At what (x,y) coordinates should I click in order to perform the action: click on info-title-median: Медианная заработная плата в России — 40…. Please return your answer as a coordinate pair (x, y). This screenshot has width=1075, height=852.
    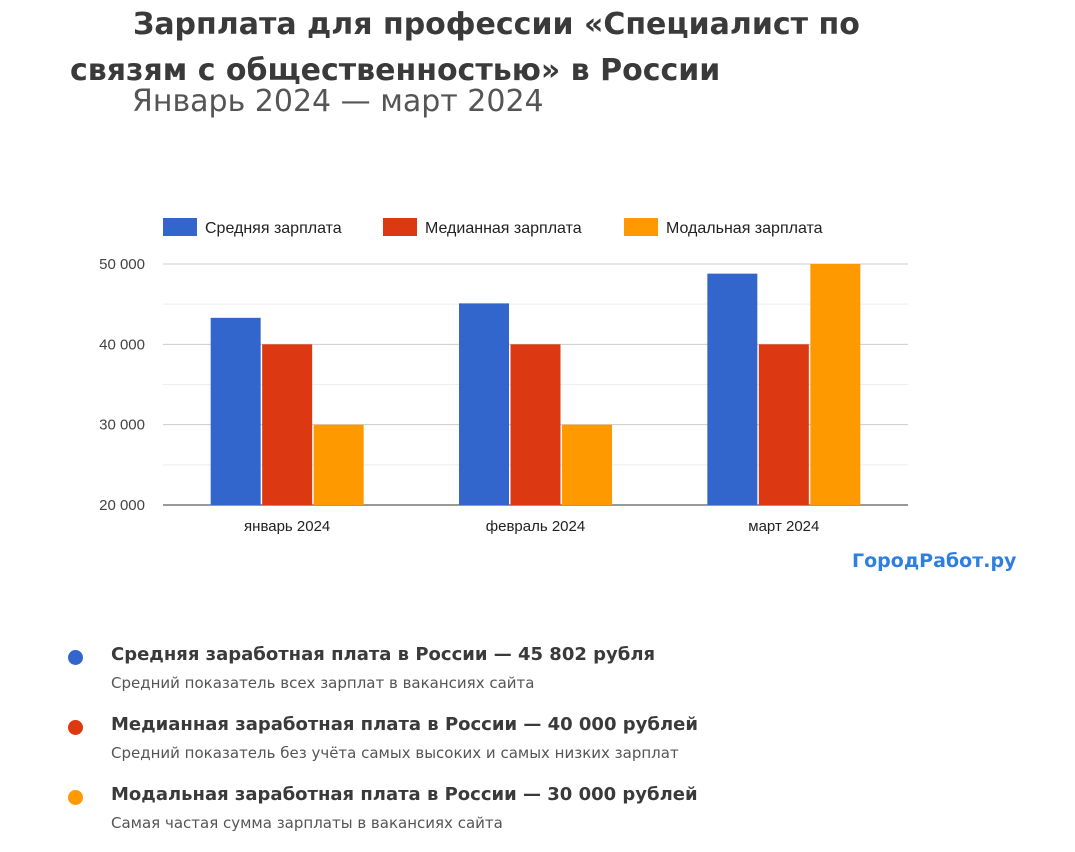
    Looking at the image, I should click on (404, 724).